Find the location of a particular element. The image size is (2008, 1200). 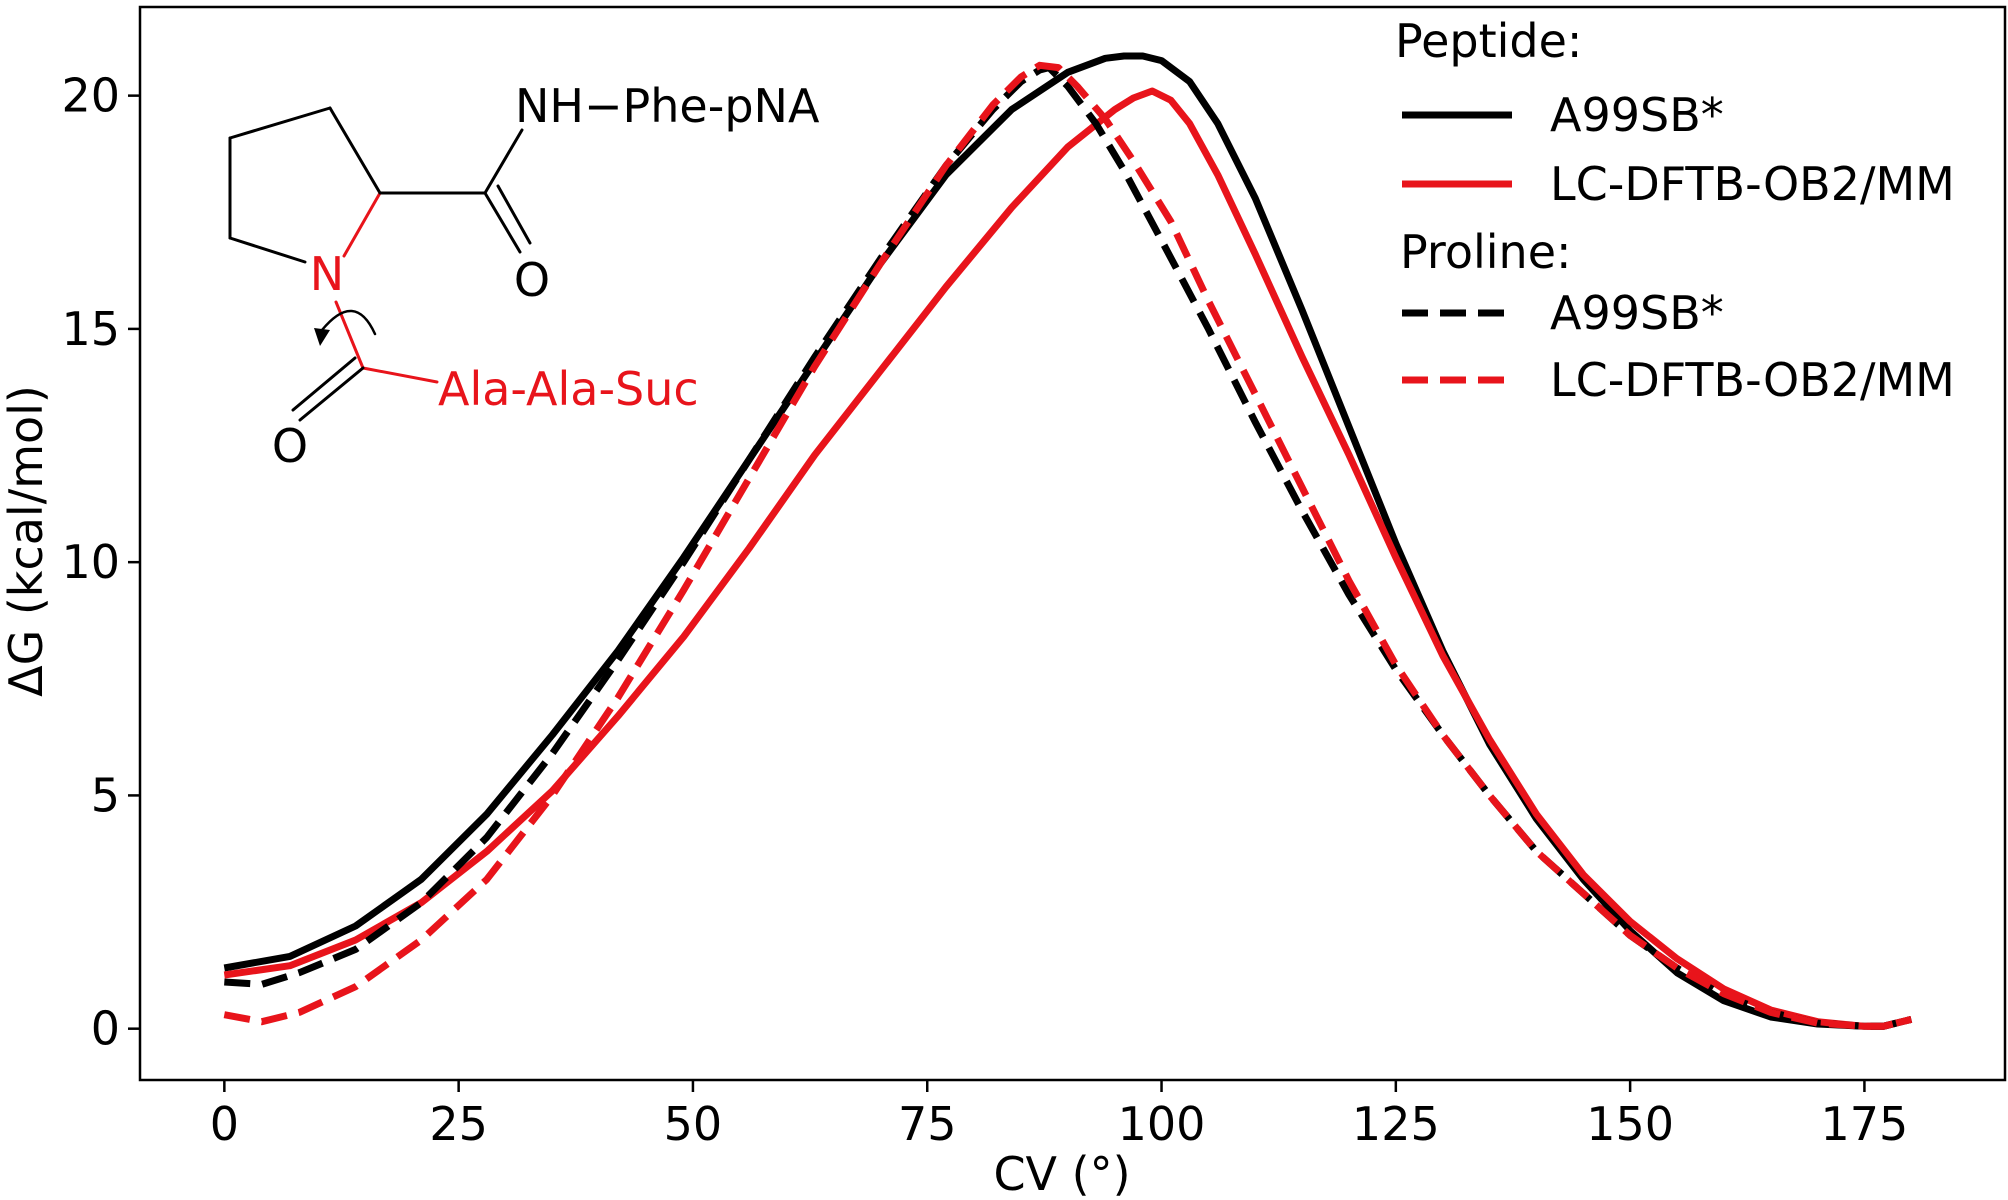

legend-label-proline-lcdftb: LC-DFTB-OB2/MM is located at coordinates (1752, 380).